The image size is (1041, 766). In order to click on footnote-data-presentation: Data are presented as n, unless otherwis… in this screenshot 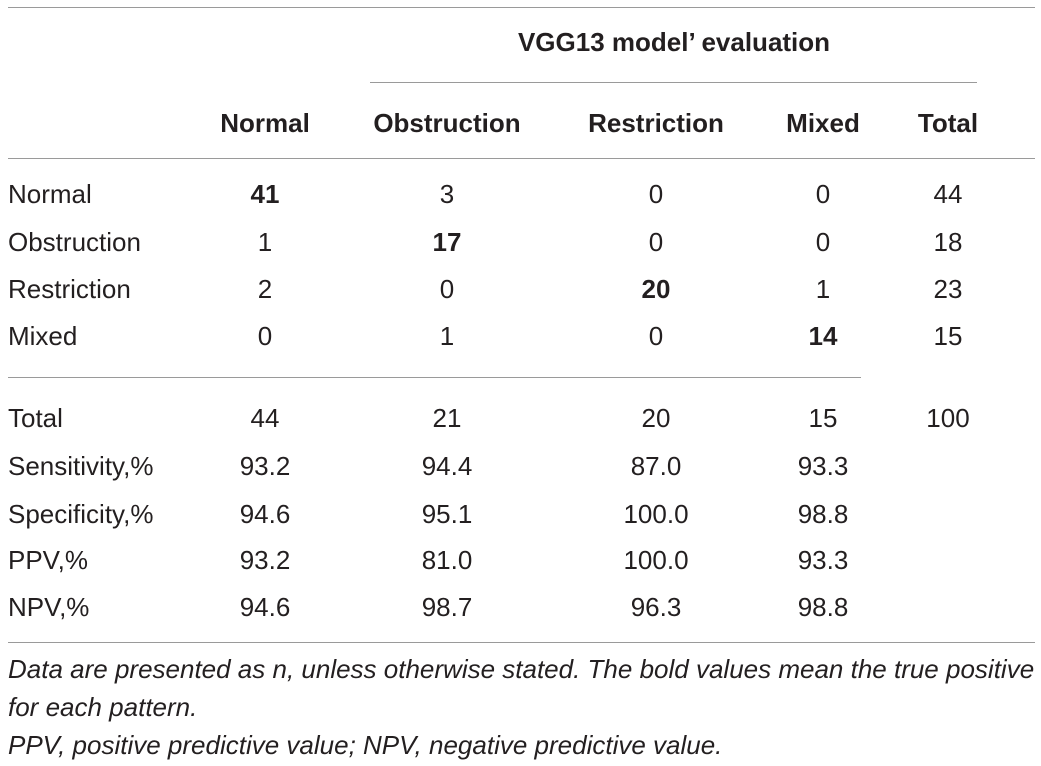, I will do `click(521, 688)`.